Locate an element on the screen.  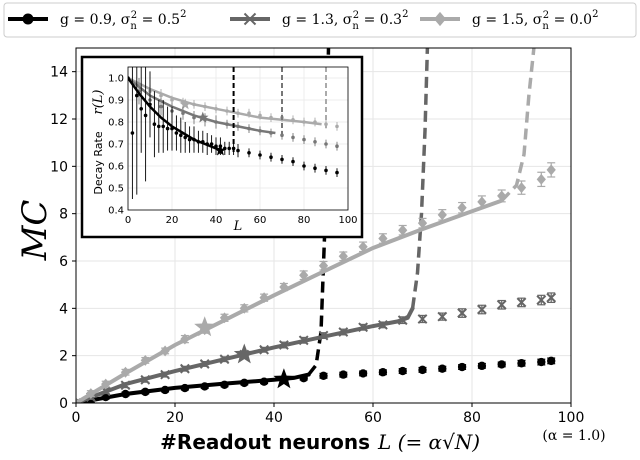
series-1-point-18-b is located at coordinates (422, 319).